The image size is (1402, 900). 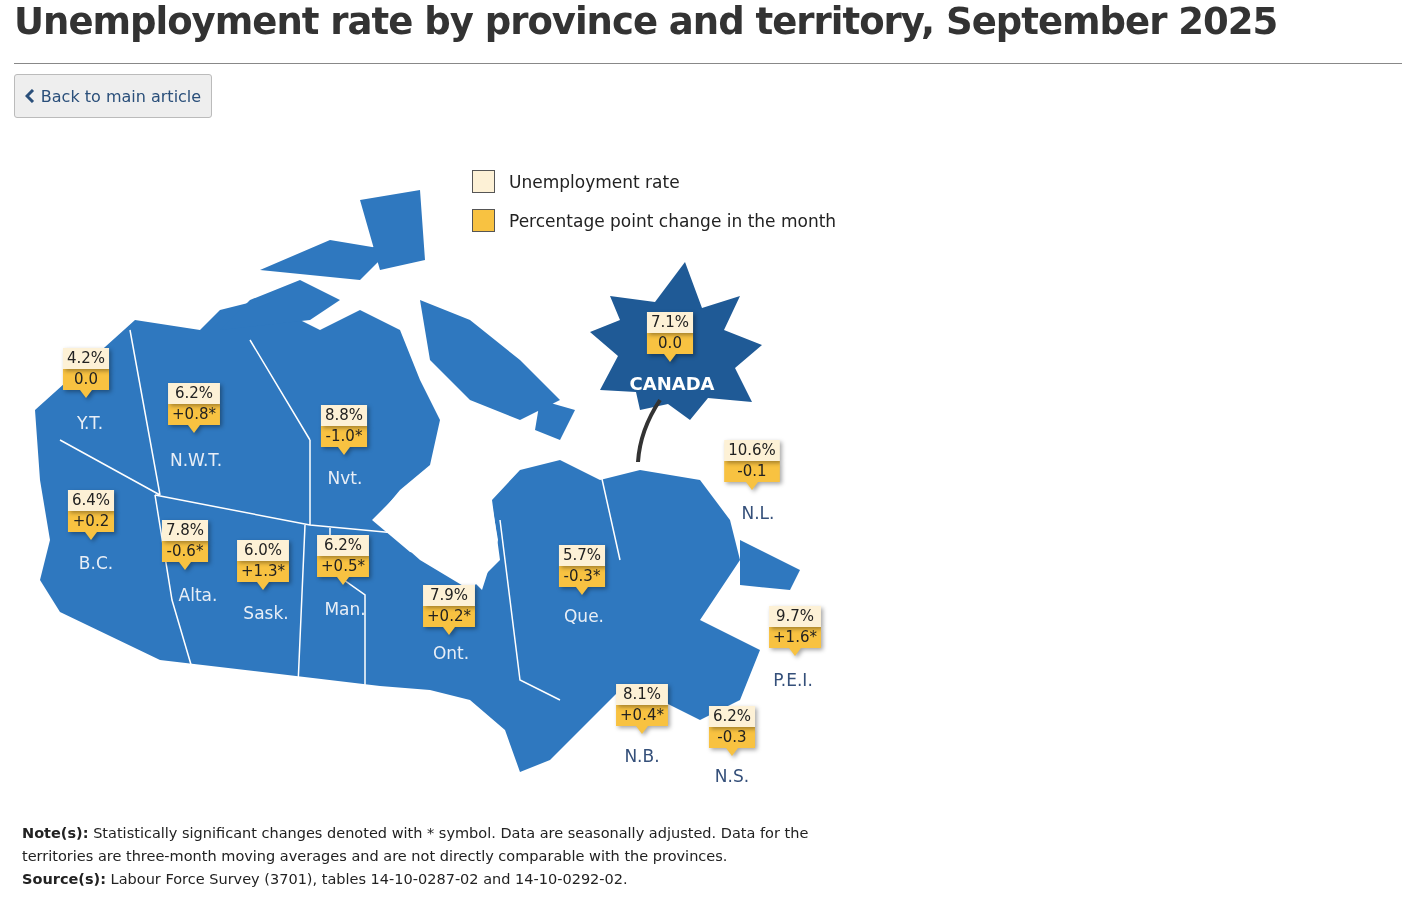 I want to click on data-label: +0.4*, so click(x=642, y=715).